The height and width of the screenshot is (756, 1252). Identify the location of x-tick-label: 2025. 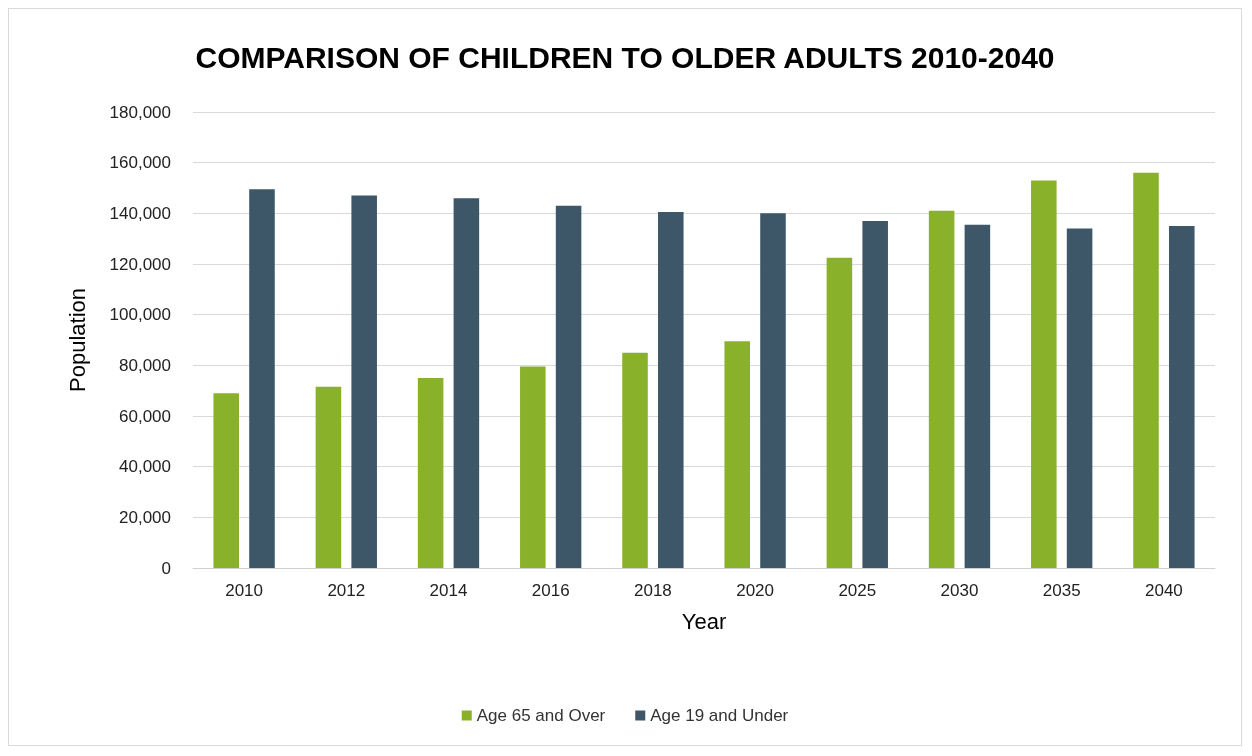
(857, 590).